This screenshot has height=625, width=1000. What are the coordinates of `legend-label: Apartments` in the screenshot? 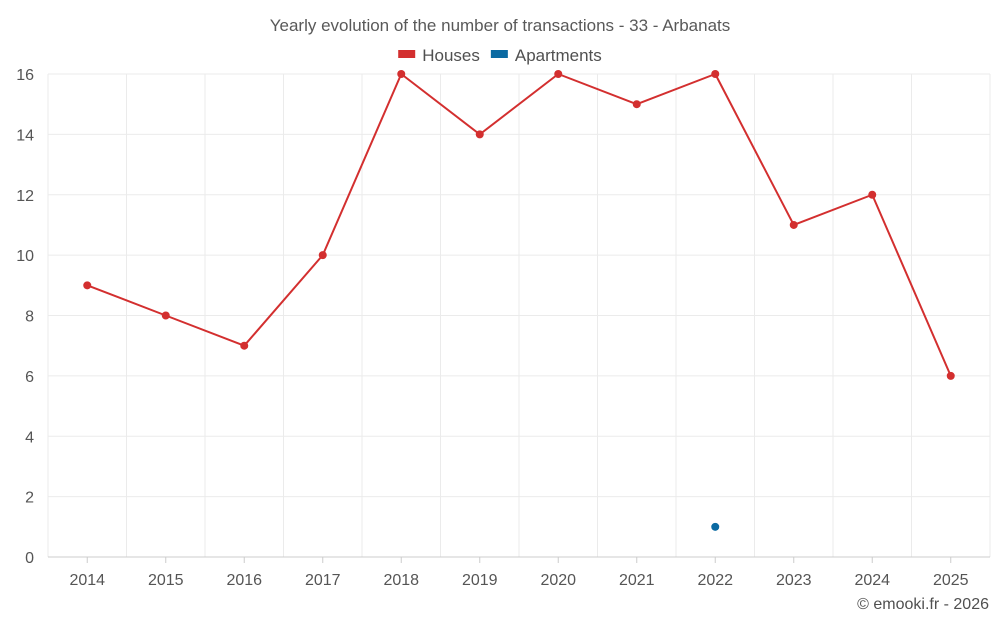 It's located at (558, 55).